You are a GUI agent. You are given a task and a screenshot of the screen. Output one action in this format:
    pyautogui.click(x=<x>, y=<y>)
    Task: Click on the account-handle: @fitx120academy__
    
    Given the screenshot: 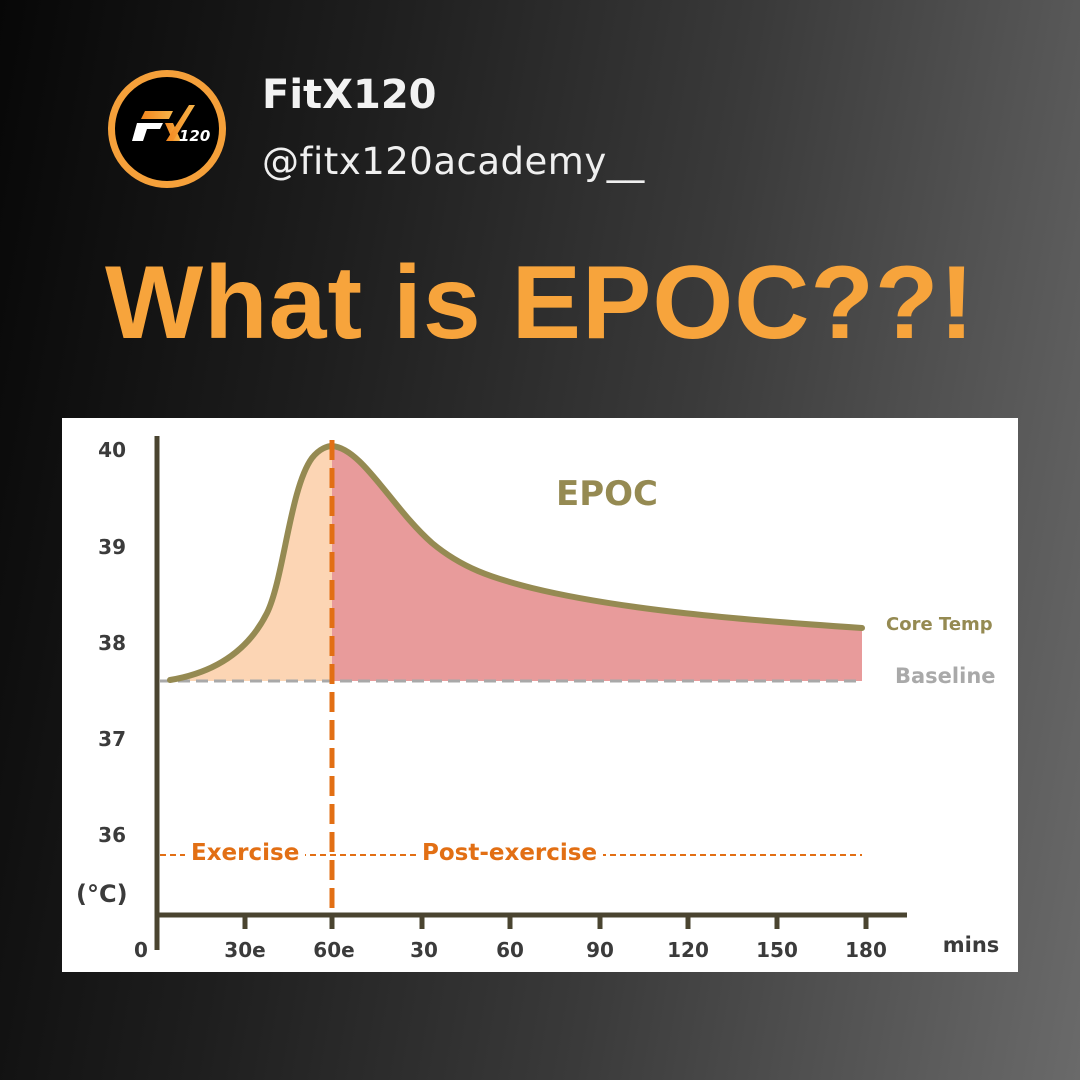 What is the action you would take?
    pyautogui.click(x=453, y=161)
    